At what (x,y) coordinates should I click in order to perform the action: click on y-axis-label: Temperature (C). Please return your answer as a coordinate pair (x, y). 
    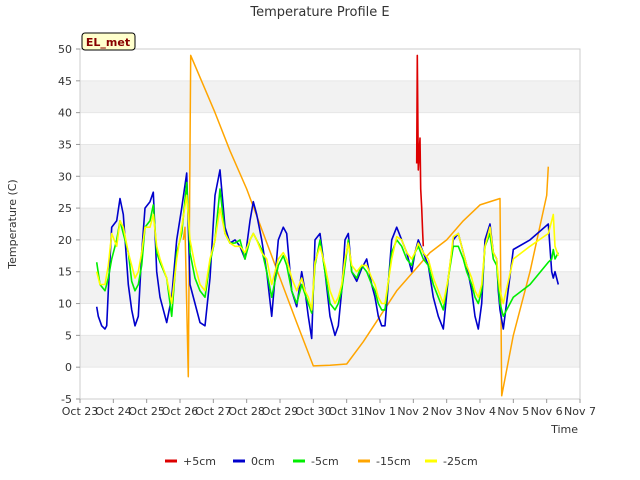
    Looking at the image, I should click on (12, 224).